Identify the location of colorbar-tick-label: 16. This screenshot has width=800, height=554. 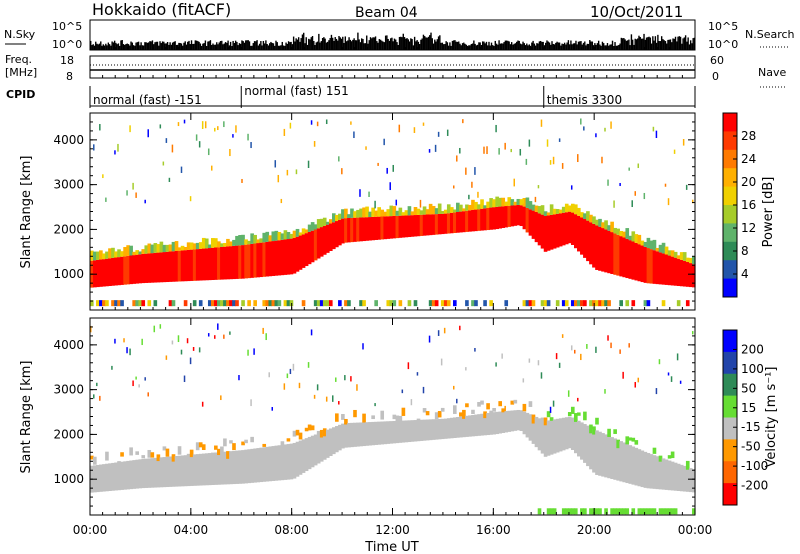
(748, 205).